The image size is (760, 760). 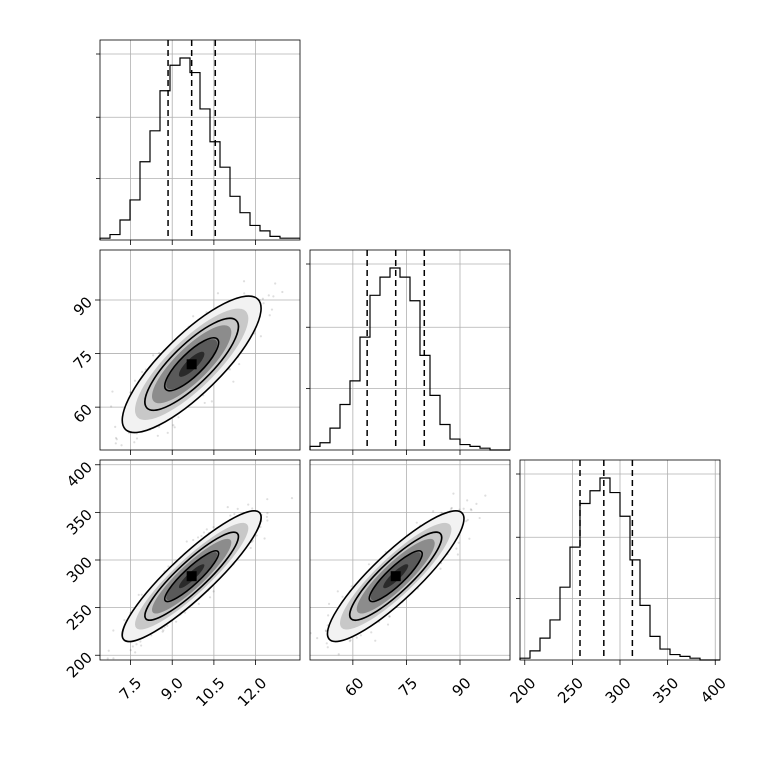 I want to click on x-tick-label: 9.0, so click(x=172, y=689).